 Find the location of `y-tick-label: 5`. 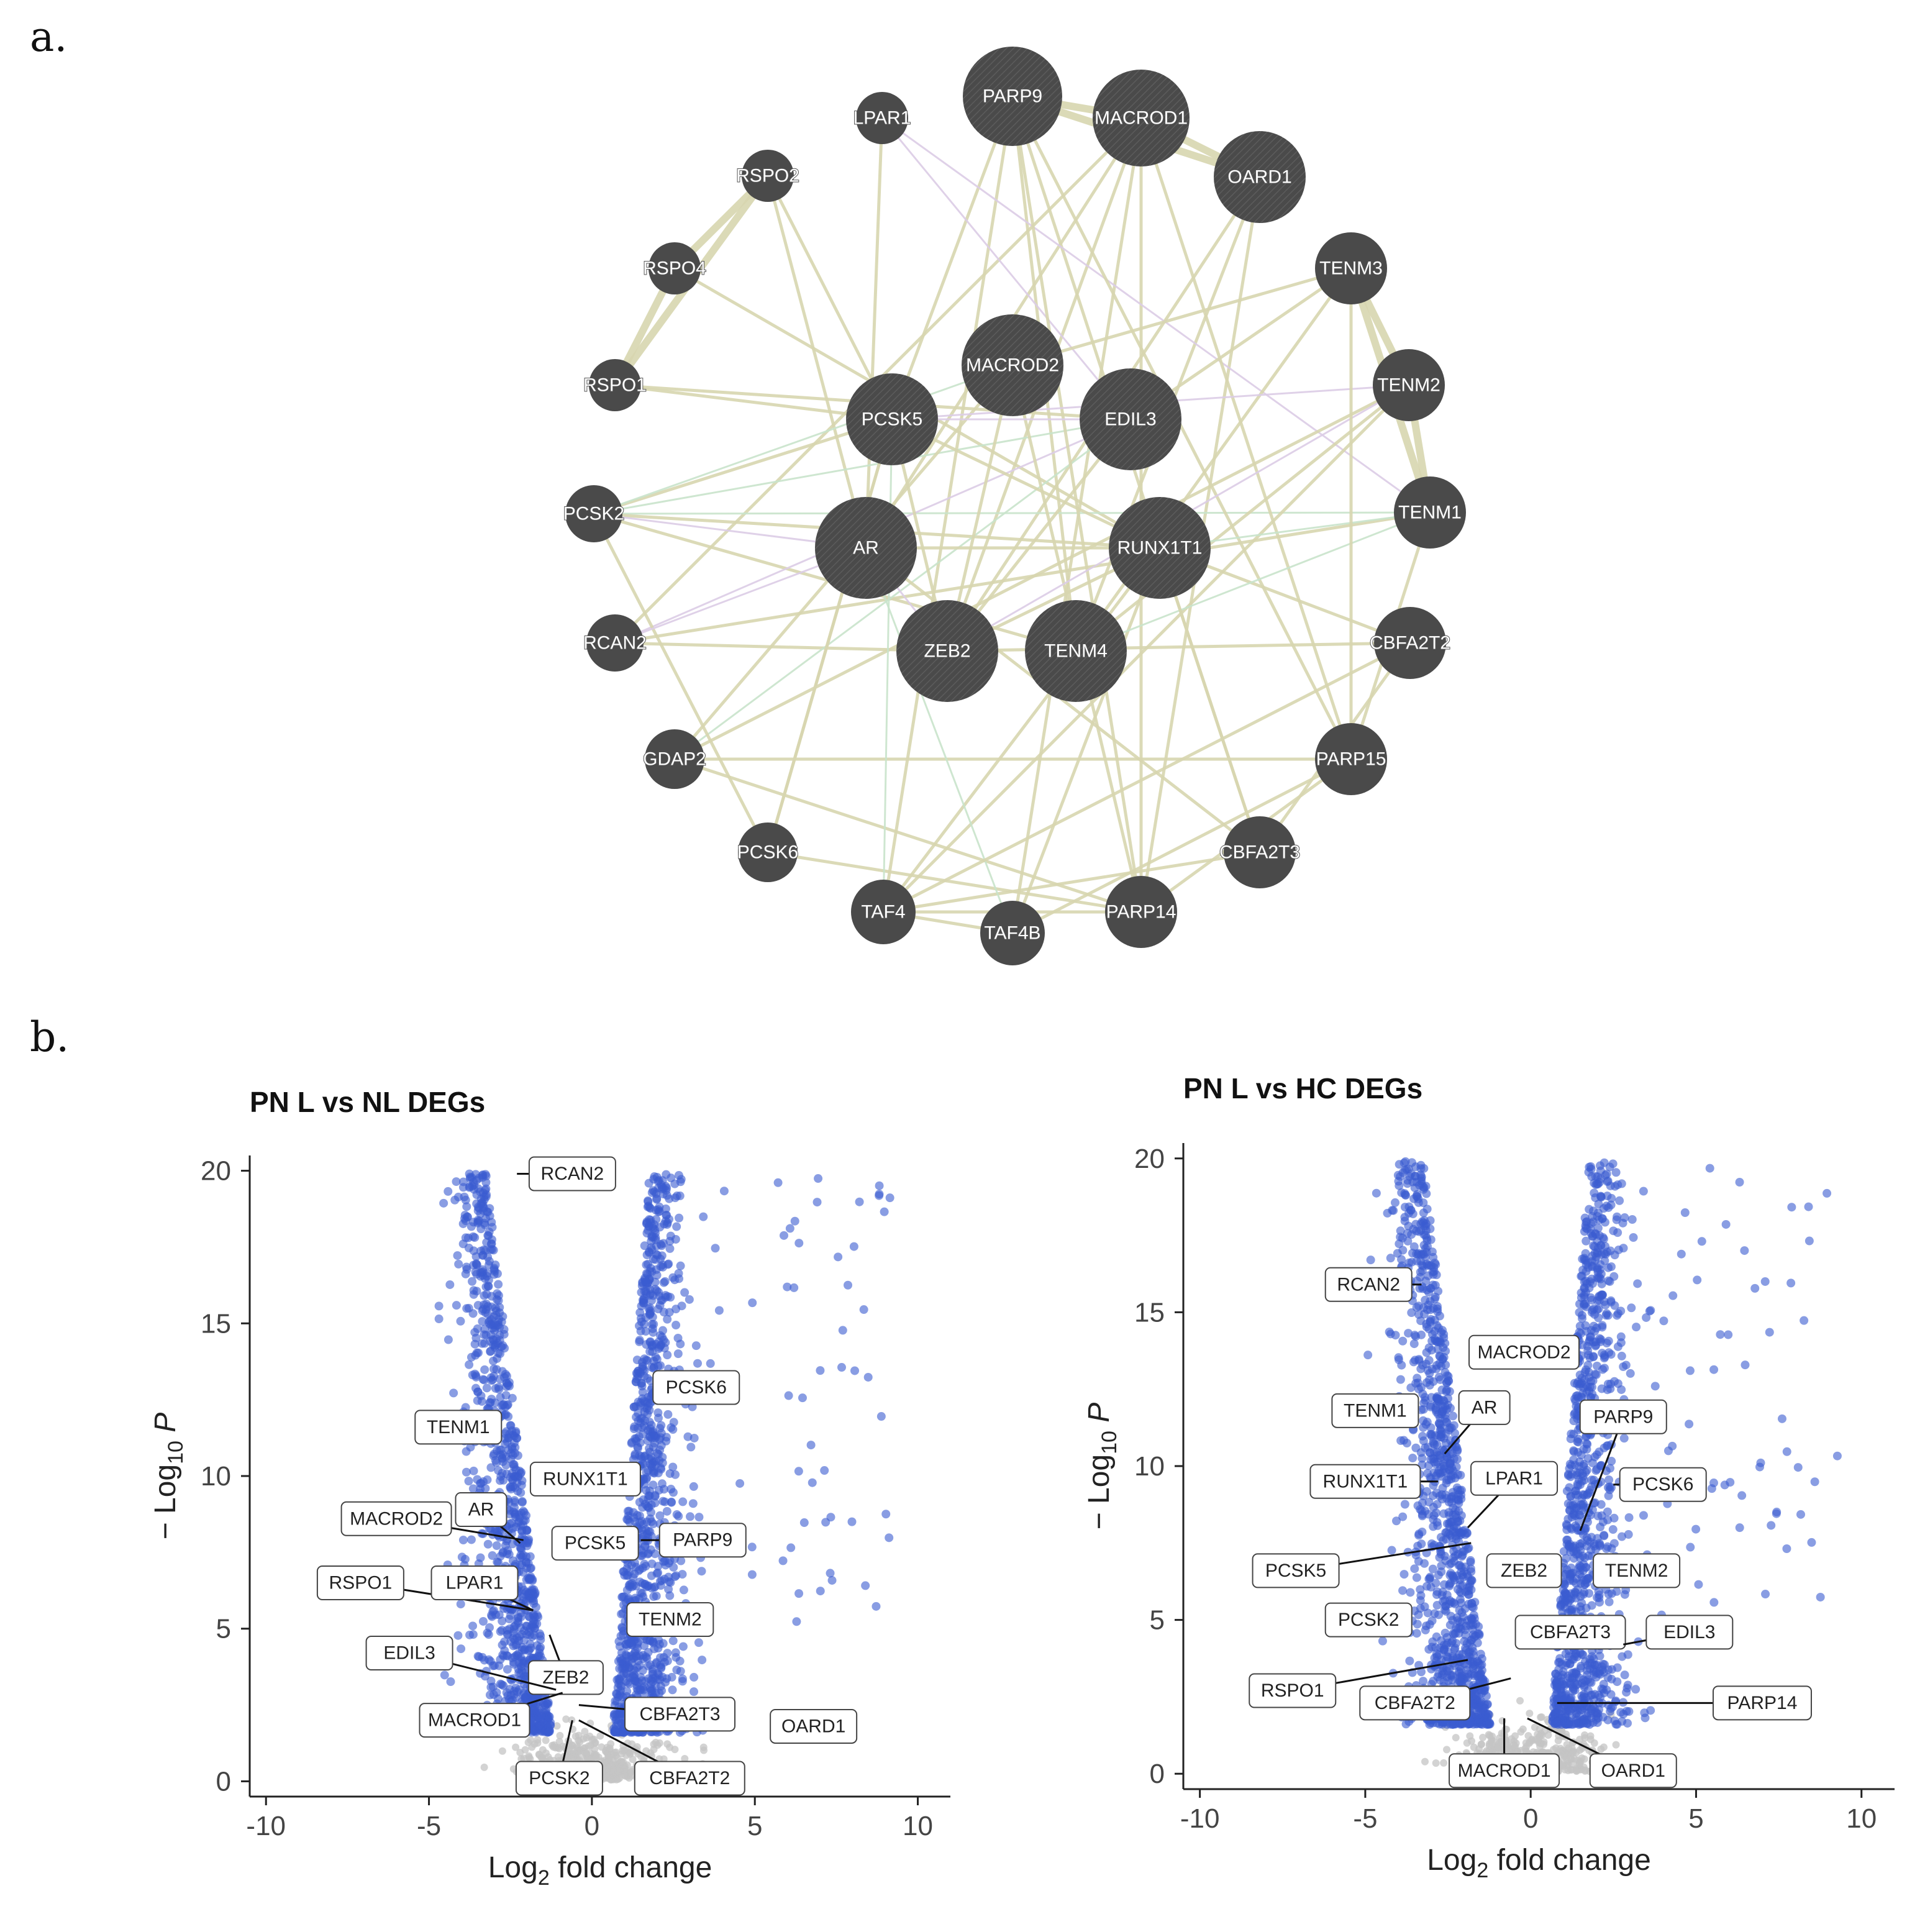

y-tick-label: 5 is located at coordinates (223, 1629).